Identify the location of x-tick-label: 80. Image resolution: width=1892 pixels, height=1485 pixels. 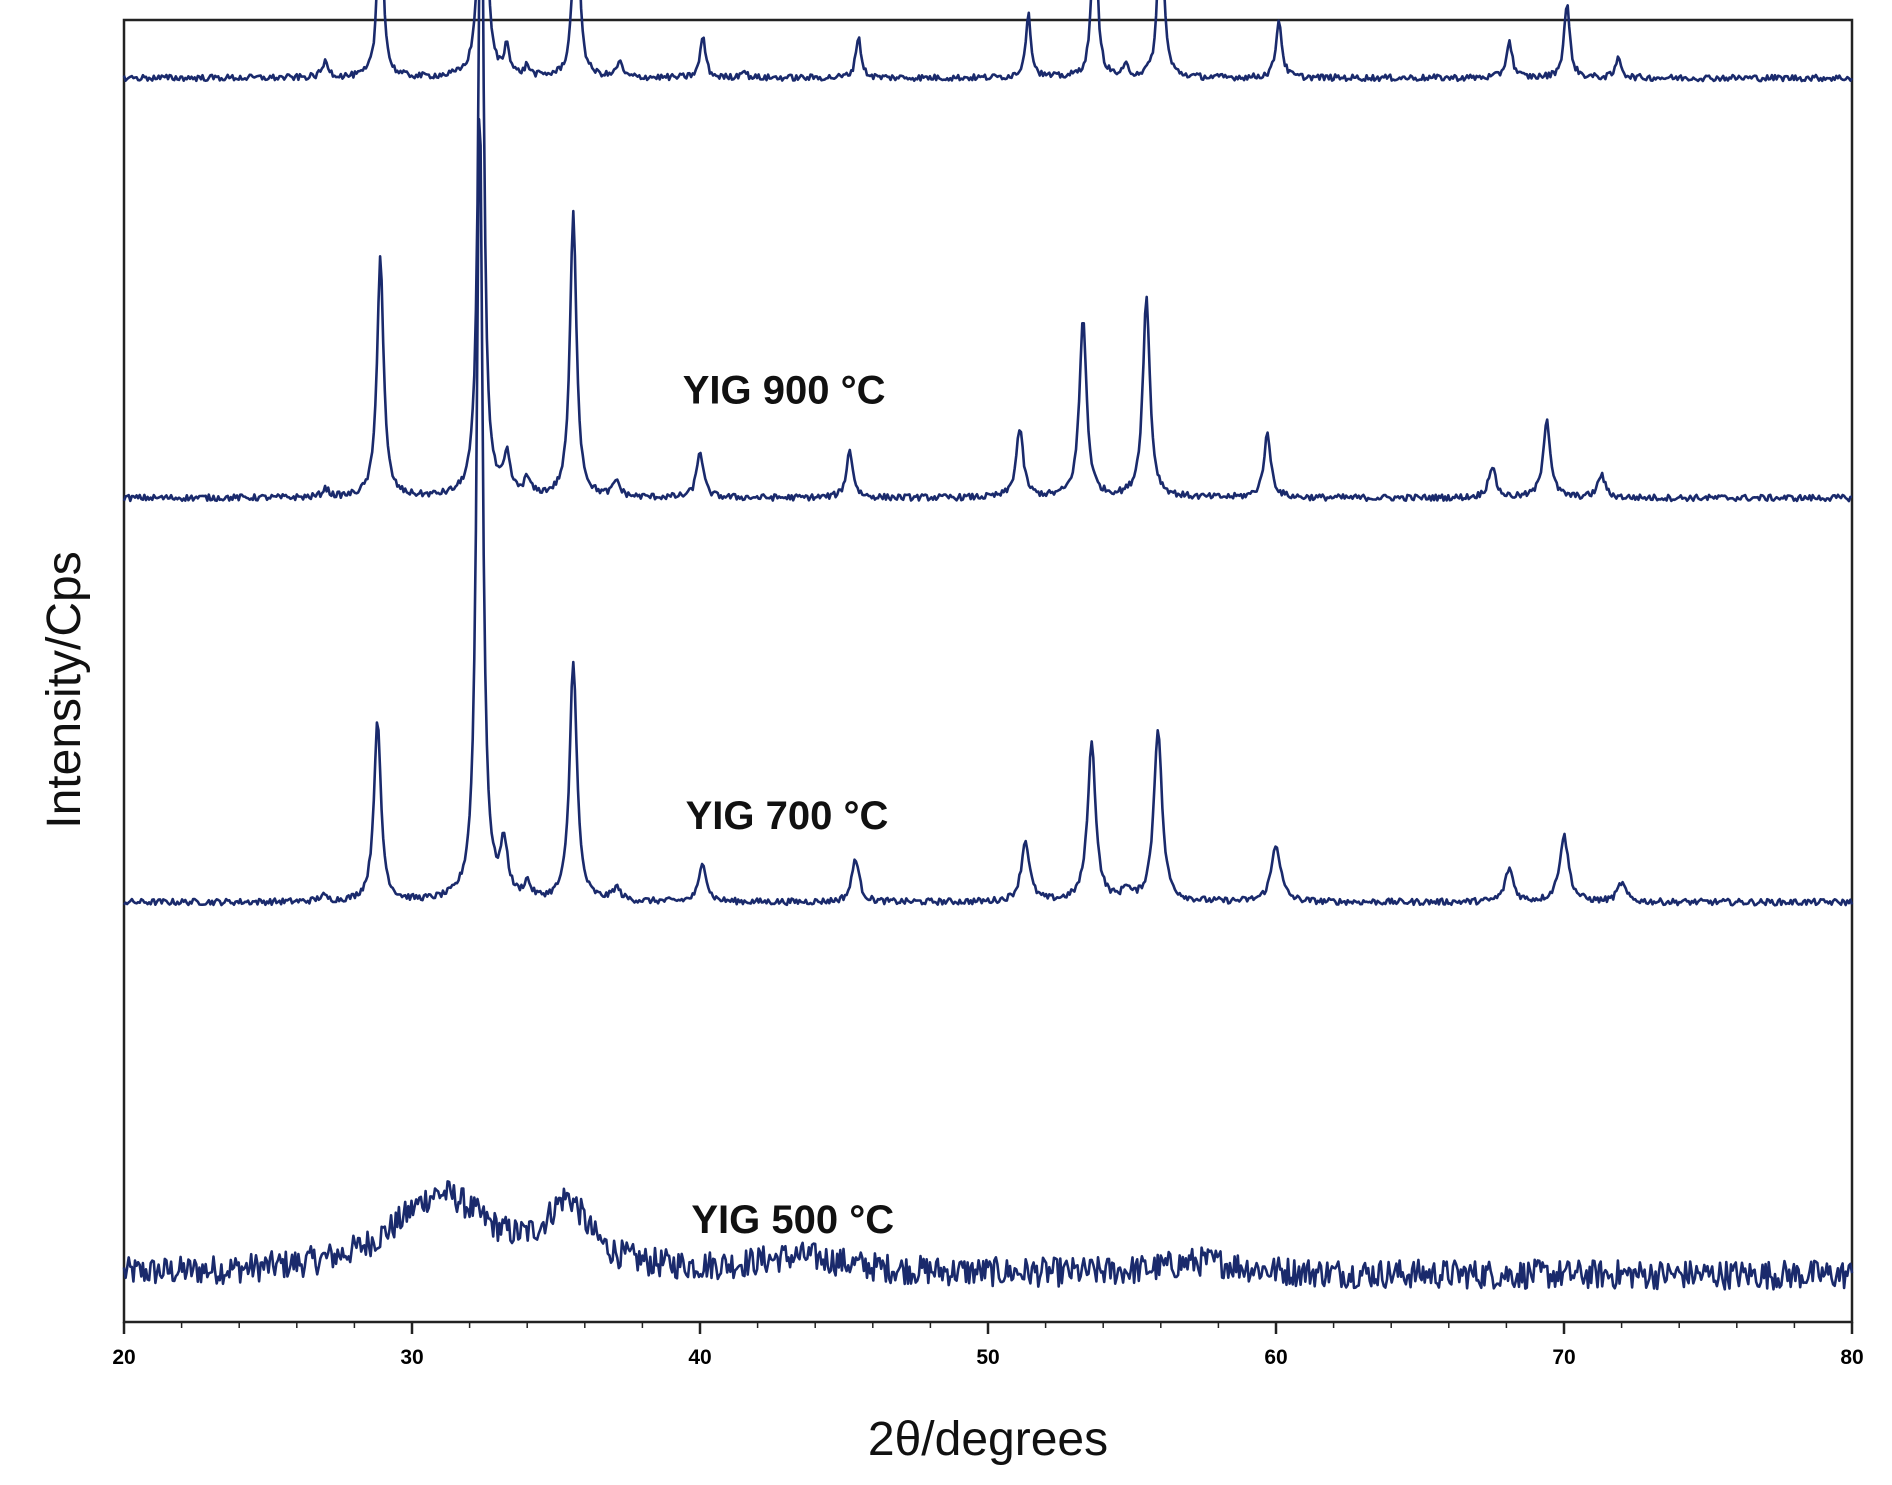
(1851, 1357).